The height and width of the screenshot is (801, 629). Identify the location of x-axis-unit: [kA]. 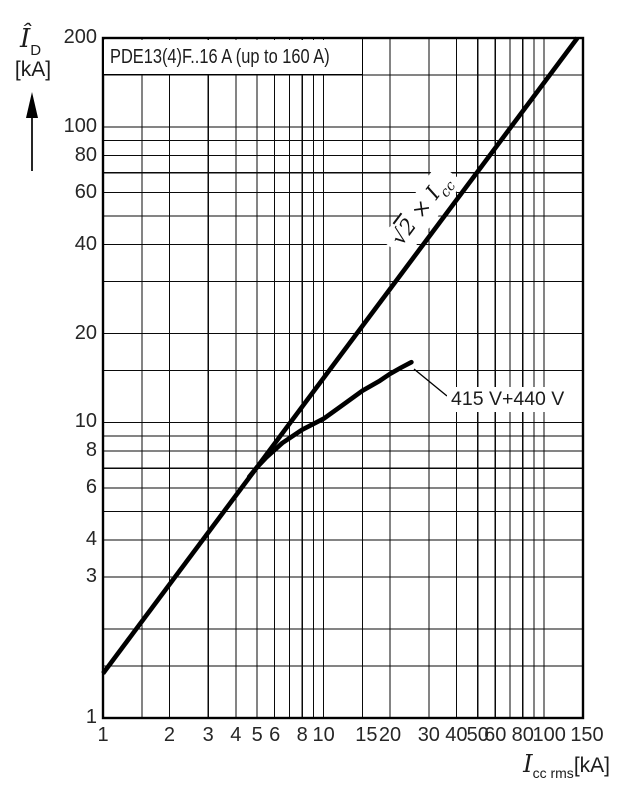
(591, 765).